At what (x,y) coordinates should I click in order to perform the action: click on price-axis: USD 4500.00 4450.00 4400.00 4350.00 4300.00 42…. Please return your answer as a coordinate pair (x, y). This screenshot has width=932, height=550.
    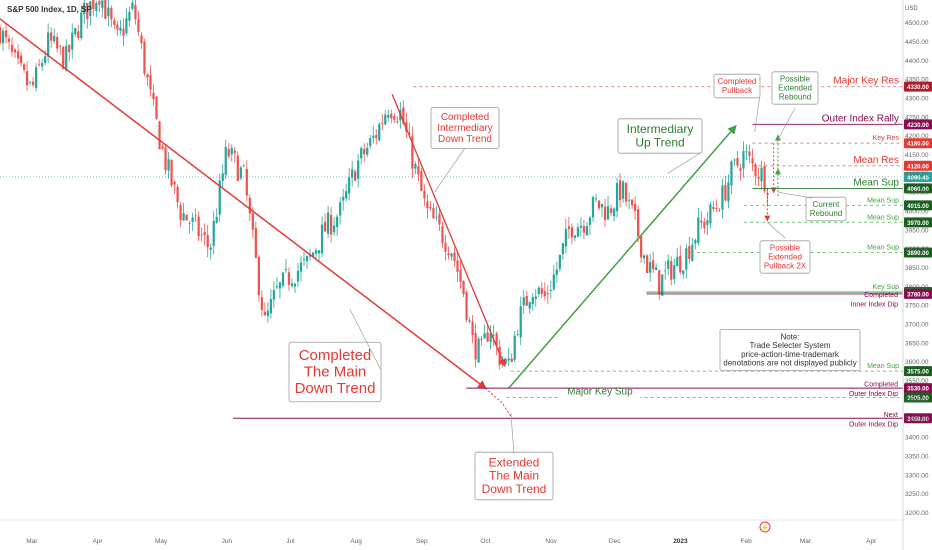
    Looking at the image, I should click on (915, 275).